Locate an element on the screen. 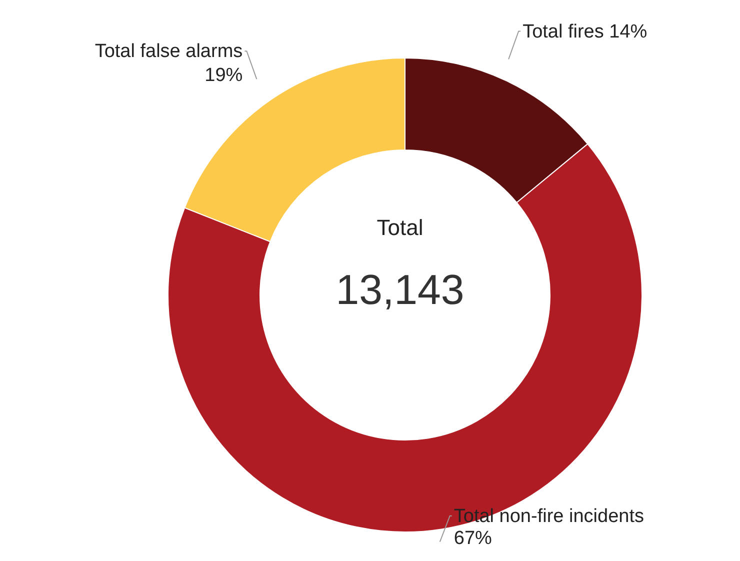 The height and width of the screenshot is (561, 740). slice-label: Total non-fire incidents is located at coordinates (549, 516).